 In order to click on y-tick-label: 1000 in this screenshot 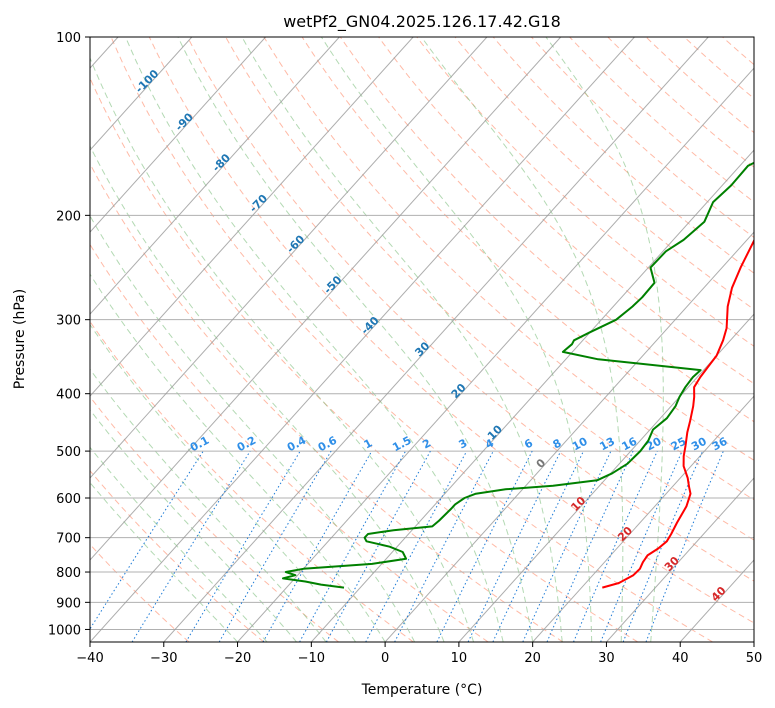, I will do `click(64, 630)`.